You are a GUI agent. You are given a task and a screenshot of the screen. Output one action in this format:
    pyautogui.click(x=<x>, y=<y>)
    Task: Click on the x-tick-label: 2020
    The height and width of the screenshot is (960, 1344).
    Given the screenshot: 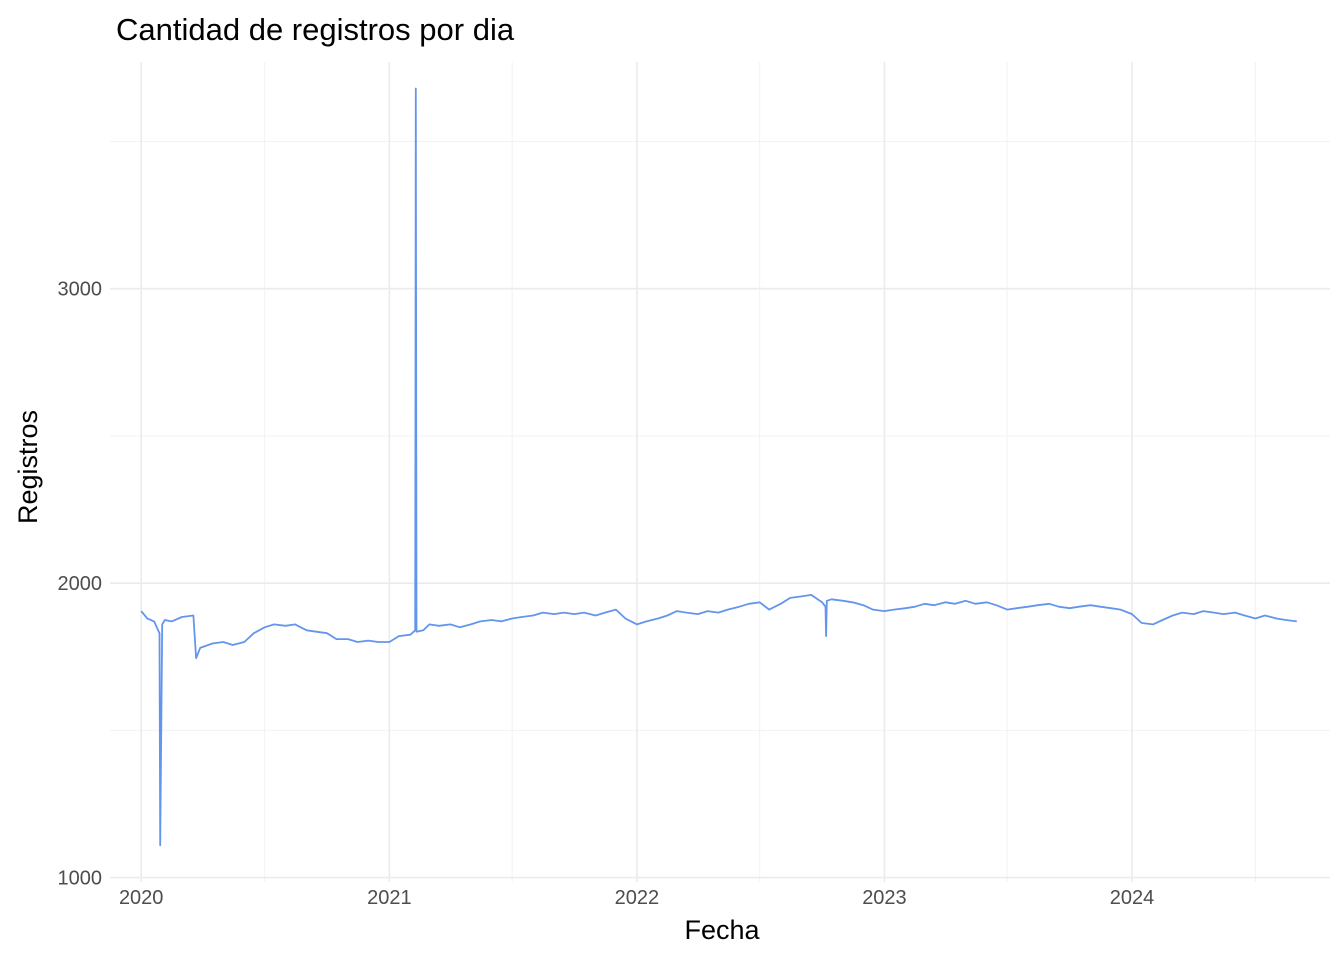 What is the action you would take?
    pyautogui.click(x=141, y=898)
    